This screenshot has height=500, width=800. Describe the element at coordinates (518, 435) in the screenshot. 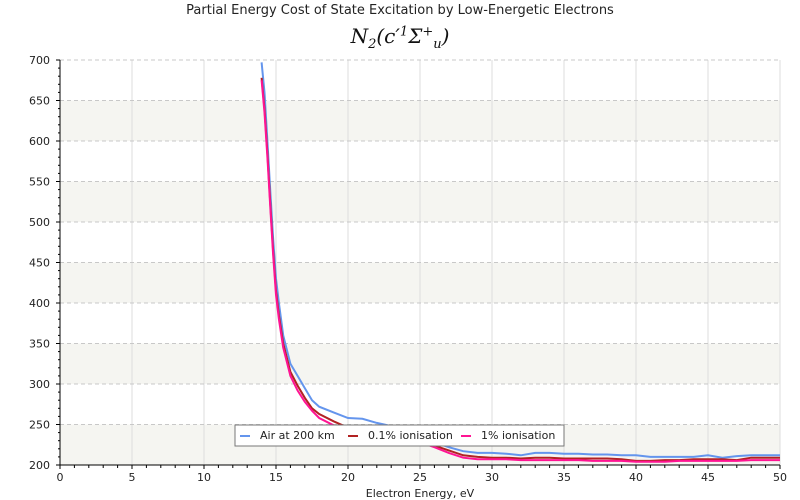

I see `legend-label-3: 1% ionisation` at that location.